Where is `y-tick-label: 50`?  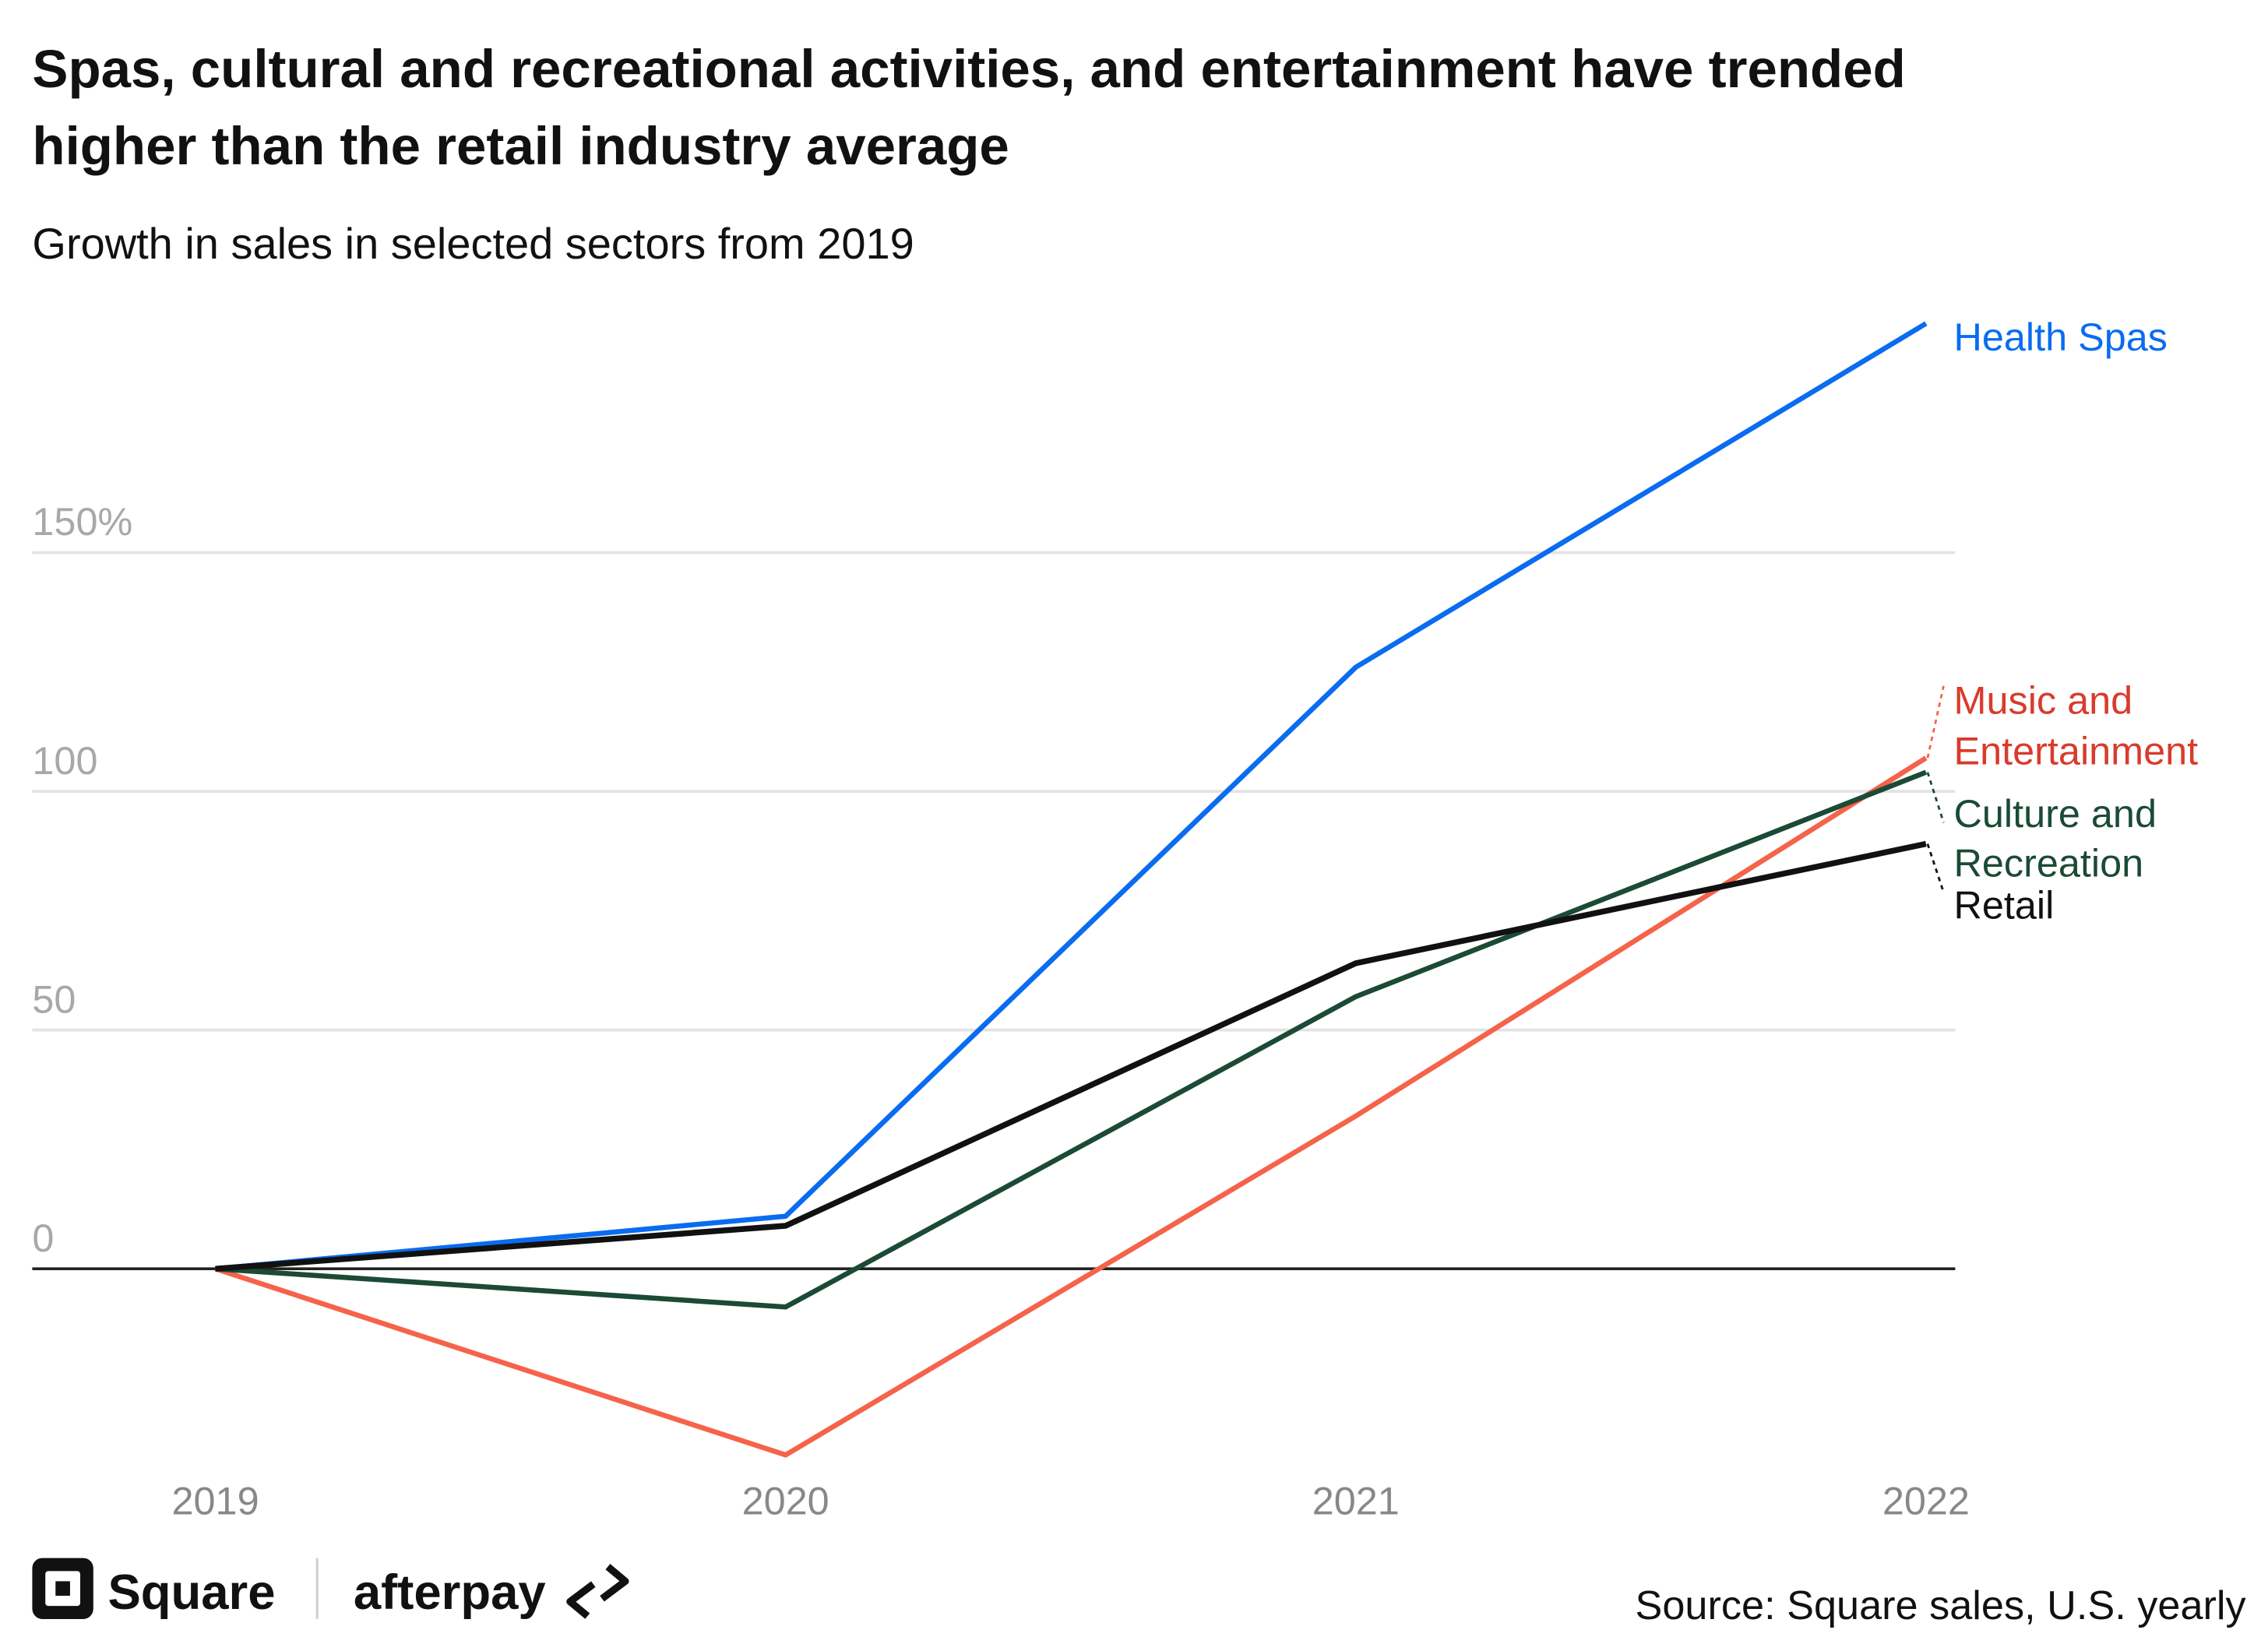
y-tick-label: 50 is located at coordinates (54, 999).